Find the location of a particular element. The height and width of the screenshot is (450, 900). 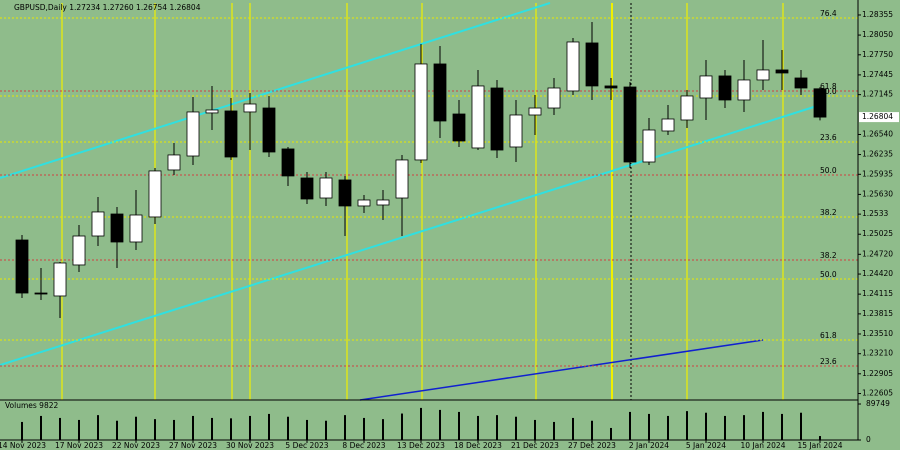

y-tick-label: 1.22605 is located at coordinates (877, 393).